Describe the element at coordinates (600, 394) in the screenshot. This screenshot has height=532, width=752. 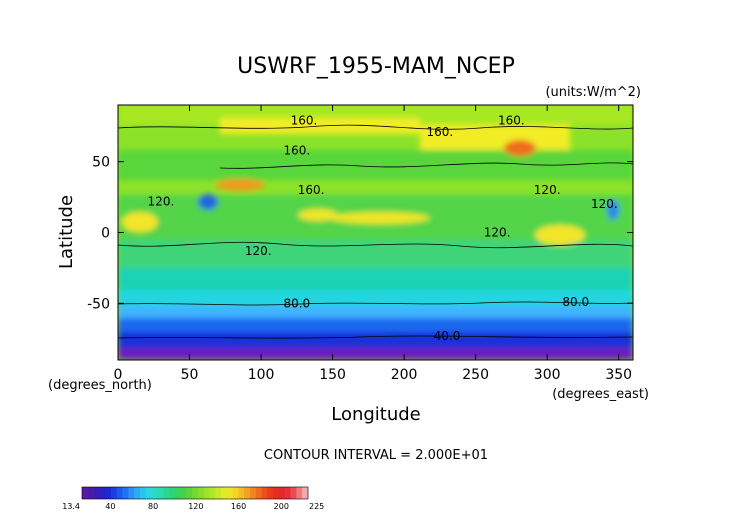
I see `x-unit-label: (degrees_east)` at that location.